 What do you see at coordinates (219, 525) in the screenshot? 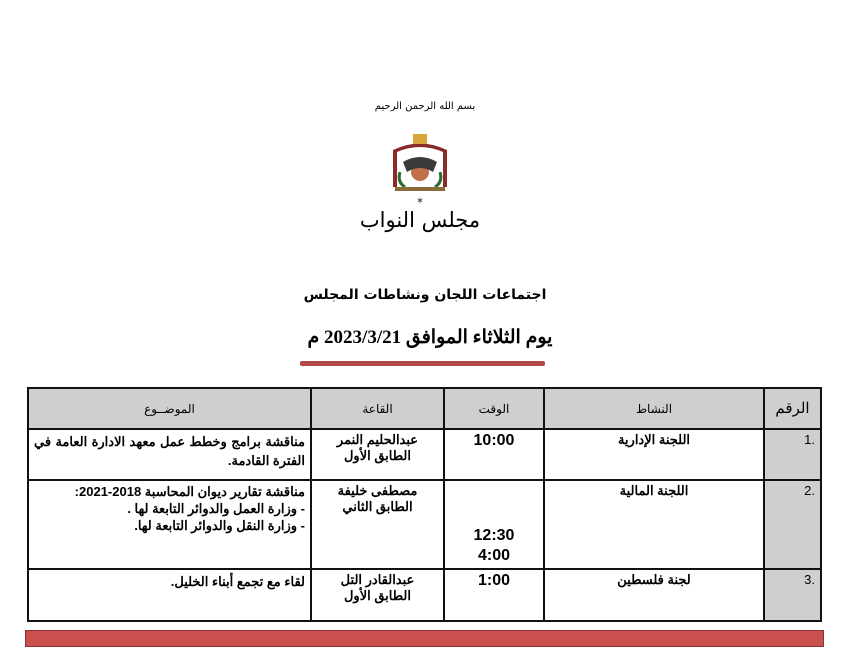
I see `topic-line: - وزارة النقل والدوائر التابعة لها.` at bounding box center [219, 525].